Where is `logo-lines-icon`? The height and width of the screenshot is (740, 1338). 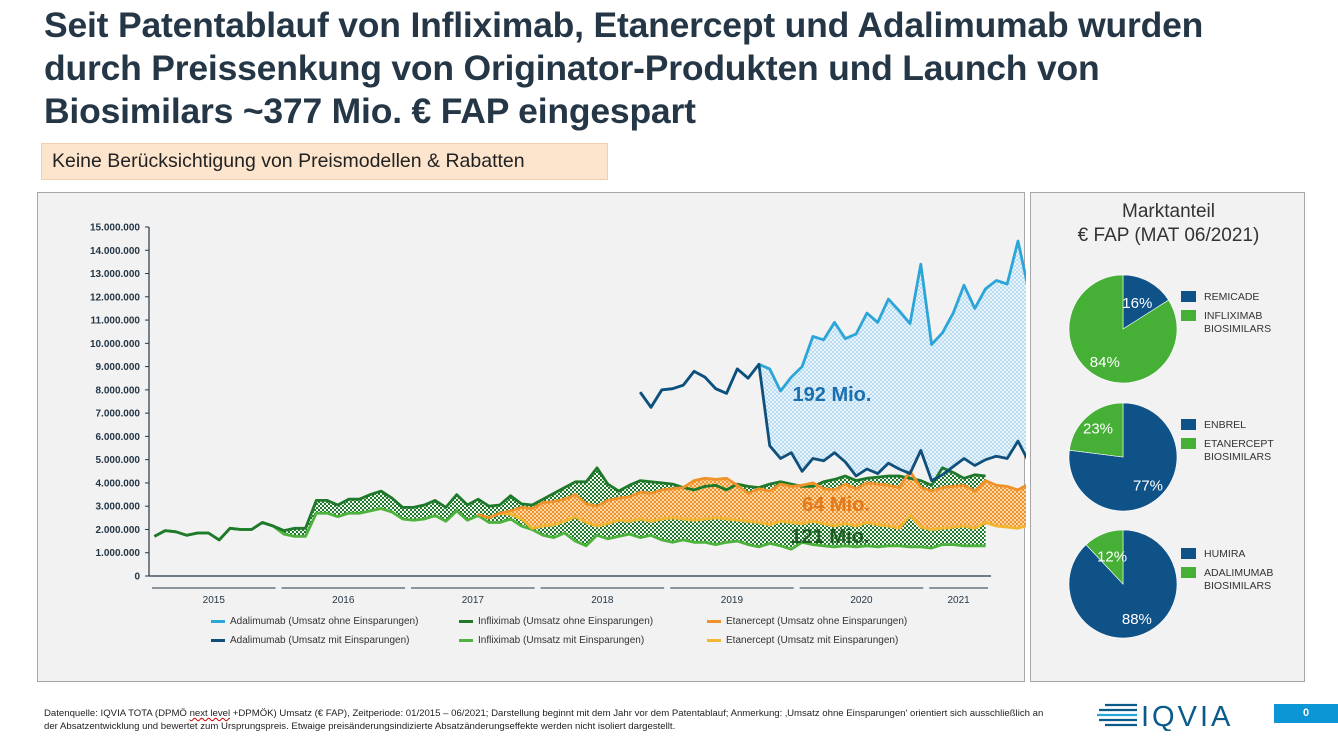
logo-lines-icon is located at coordinates (1117, 715).